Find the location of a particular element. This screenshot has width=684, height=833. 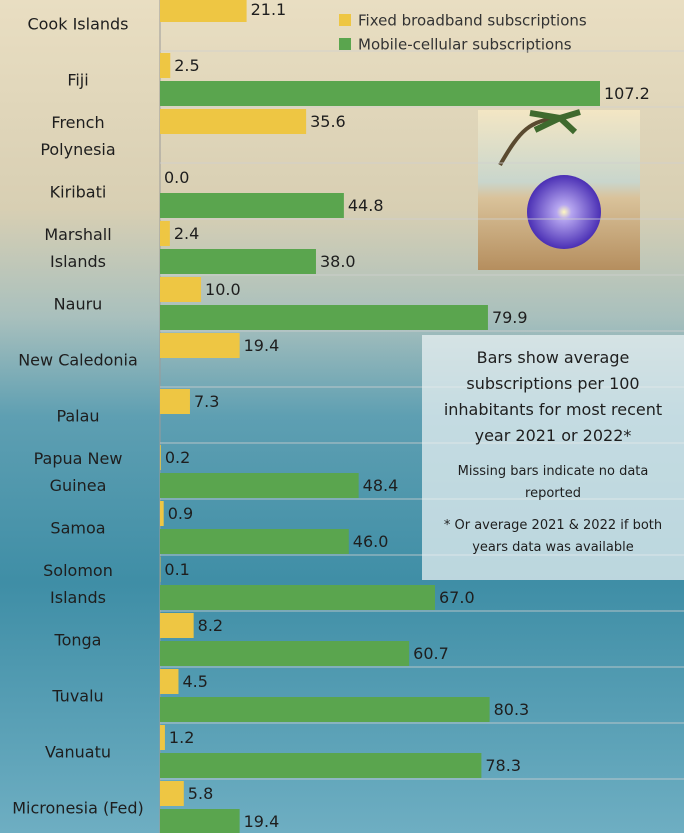

palm-leaves is located at coordinates (555, 122).